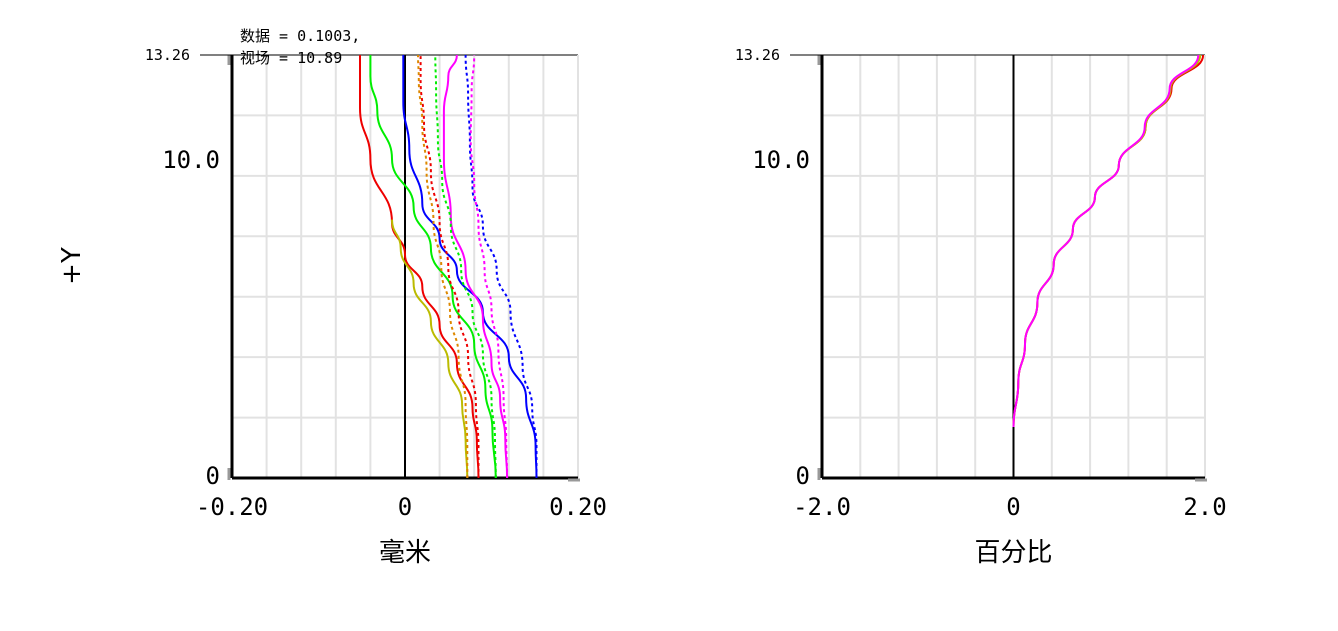 This screenshot has width=1338, height=631. I want to click on x-tick-label: 2.0, so click(1204, 507).